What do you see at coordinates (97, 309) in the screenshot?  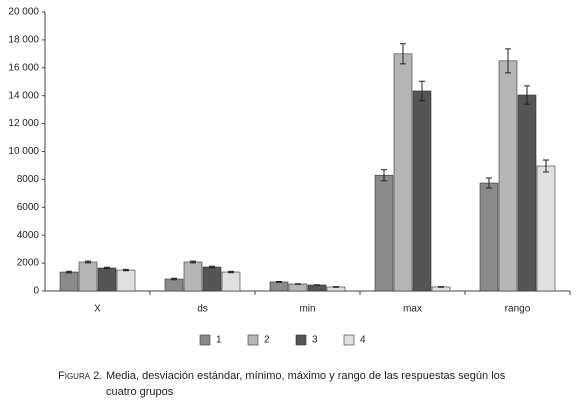 I see `x-tick-label: X` at bounding box center [97, 309].